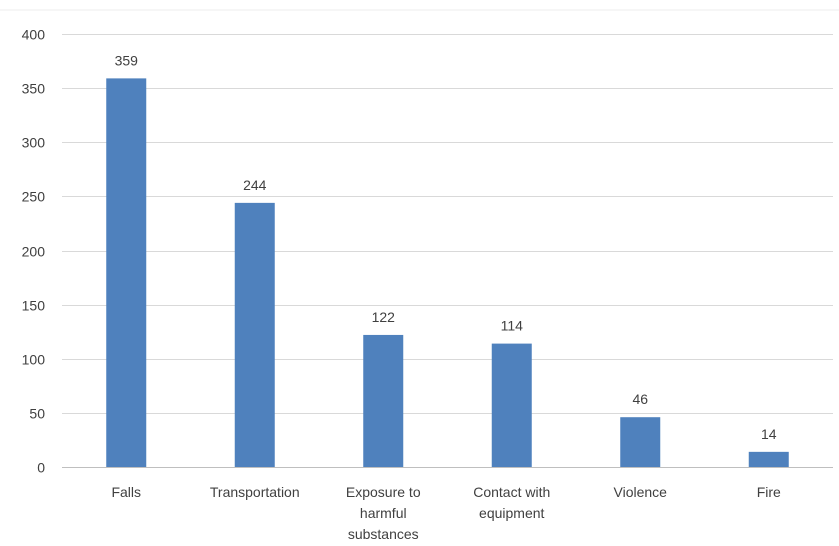 This screenshot has width=839, height=546. What do you see at coordinates (383, 513) in the screenshot?
I see `x-category-label: Exposure to harmful substances` at bounding box center [383, 513].